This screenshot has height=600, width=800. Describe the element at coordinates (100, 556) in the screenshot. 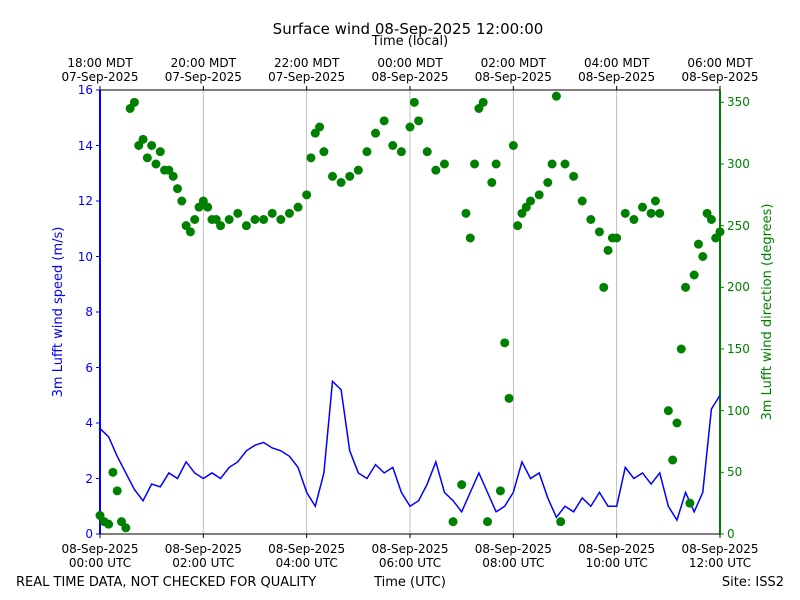

I see `x-tick-label: 08-Sep-2025 00:00 UTC` at that location.